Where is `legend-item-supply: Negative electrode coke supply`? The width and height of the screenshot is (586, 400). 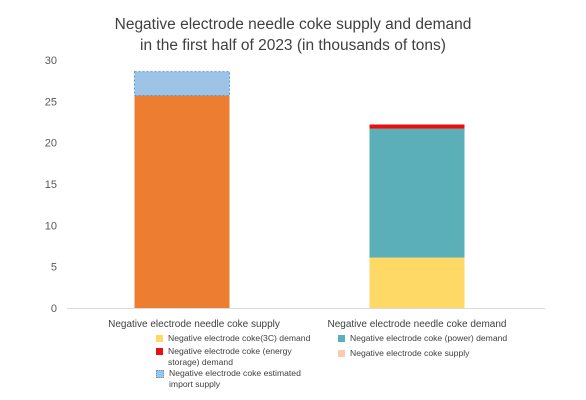 legend-item-supply: Negative electrode coke supply is located at coordinates (448, 353).